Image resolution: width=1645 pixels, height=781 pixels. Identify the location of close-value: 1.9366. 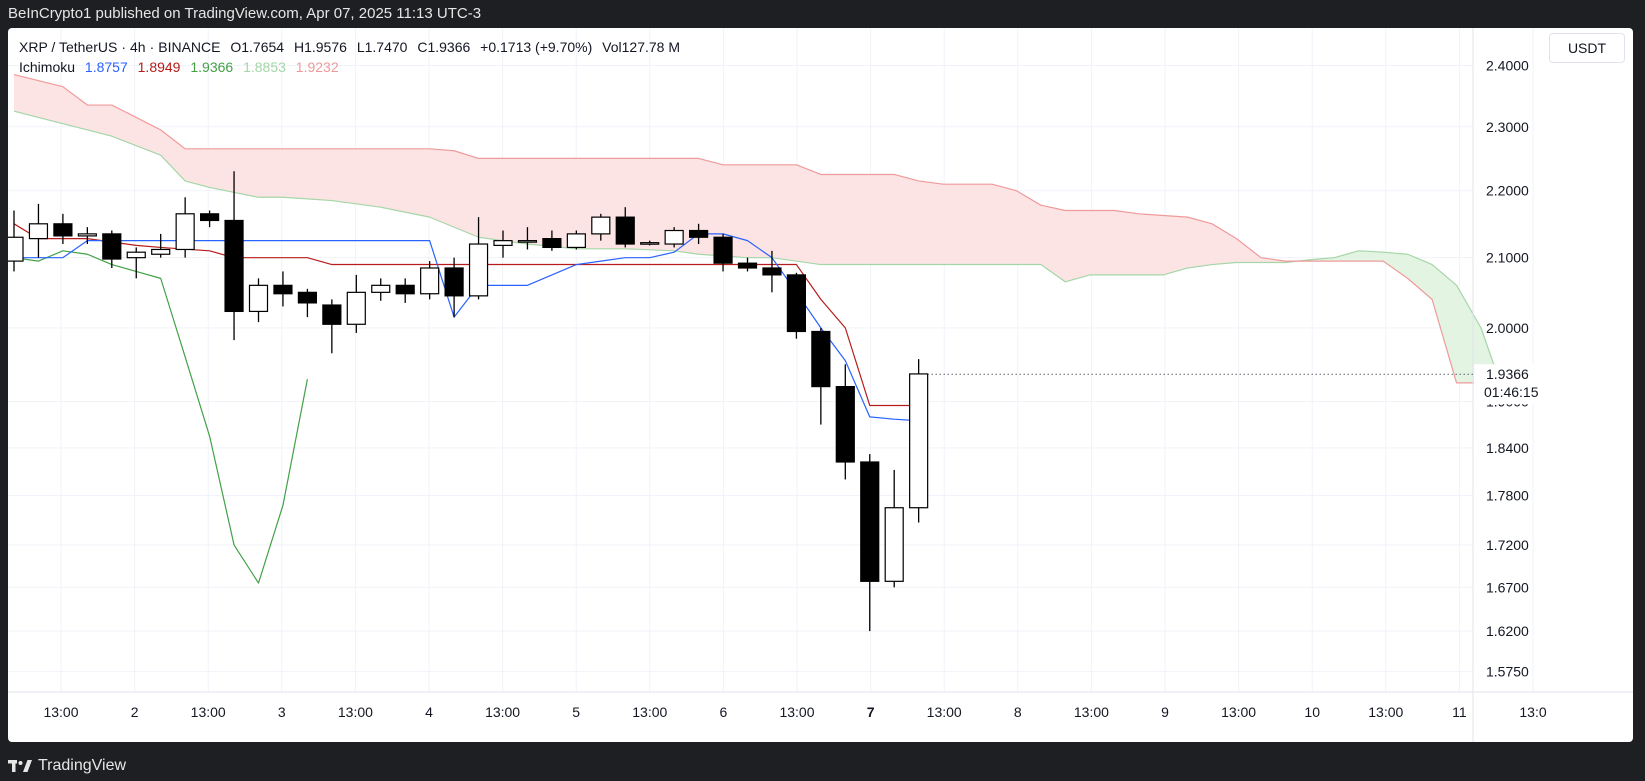
(449, 47).